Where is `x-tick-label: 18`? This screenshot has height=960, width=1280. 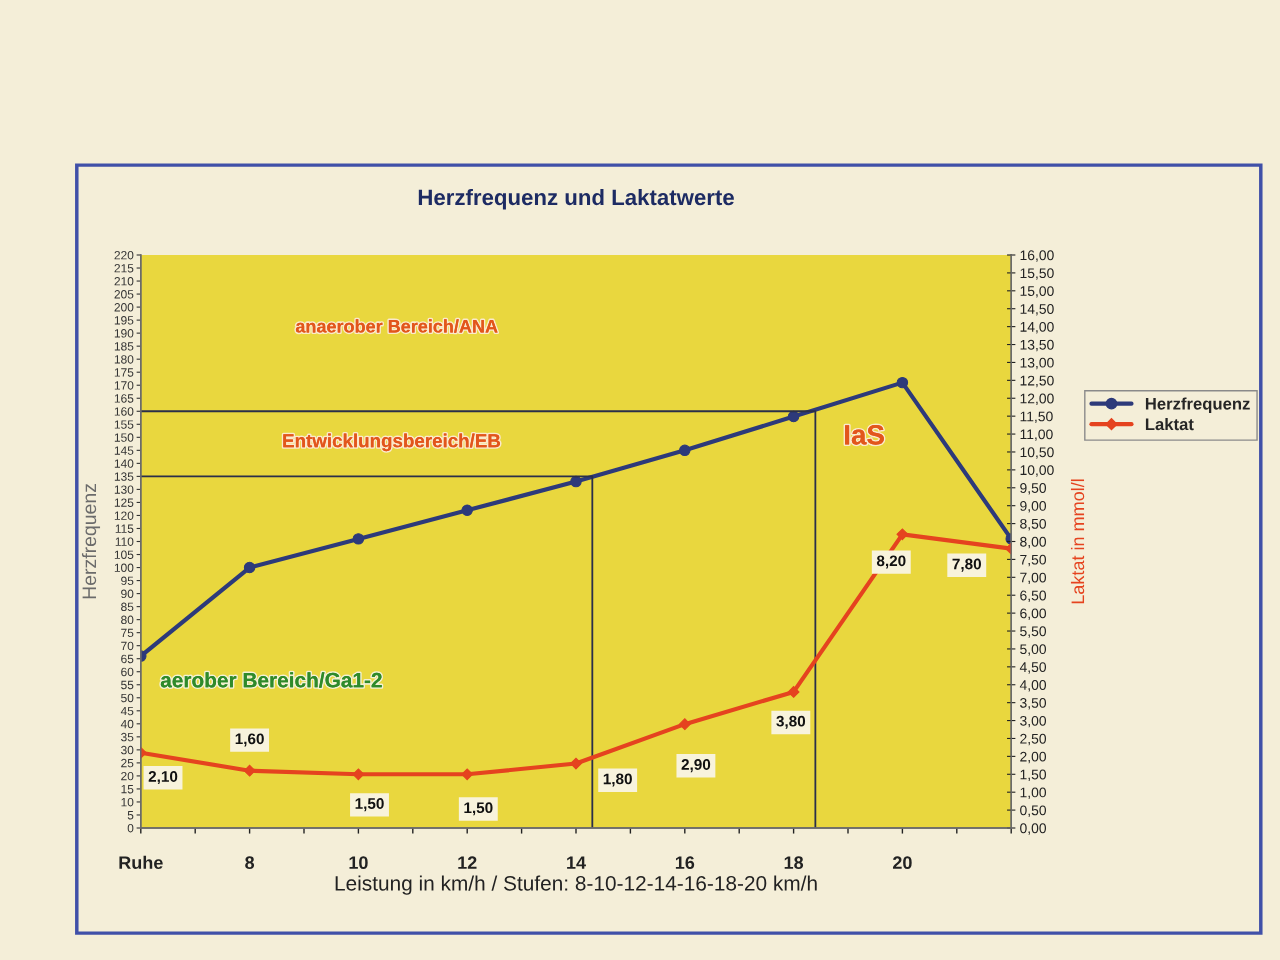
x-tick-label: 18 is located at coordinates (794, 863).